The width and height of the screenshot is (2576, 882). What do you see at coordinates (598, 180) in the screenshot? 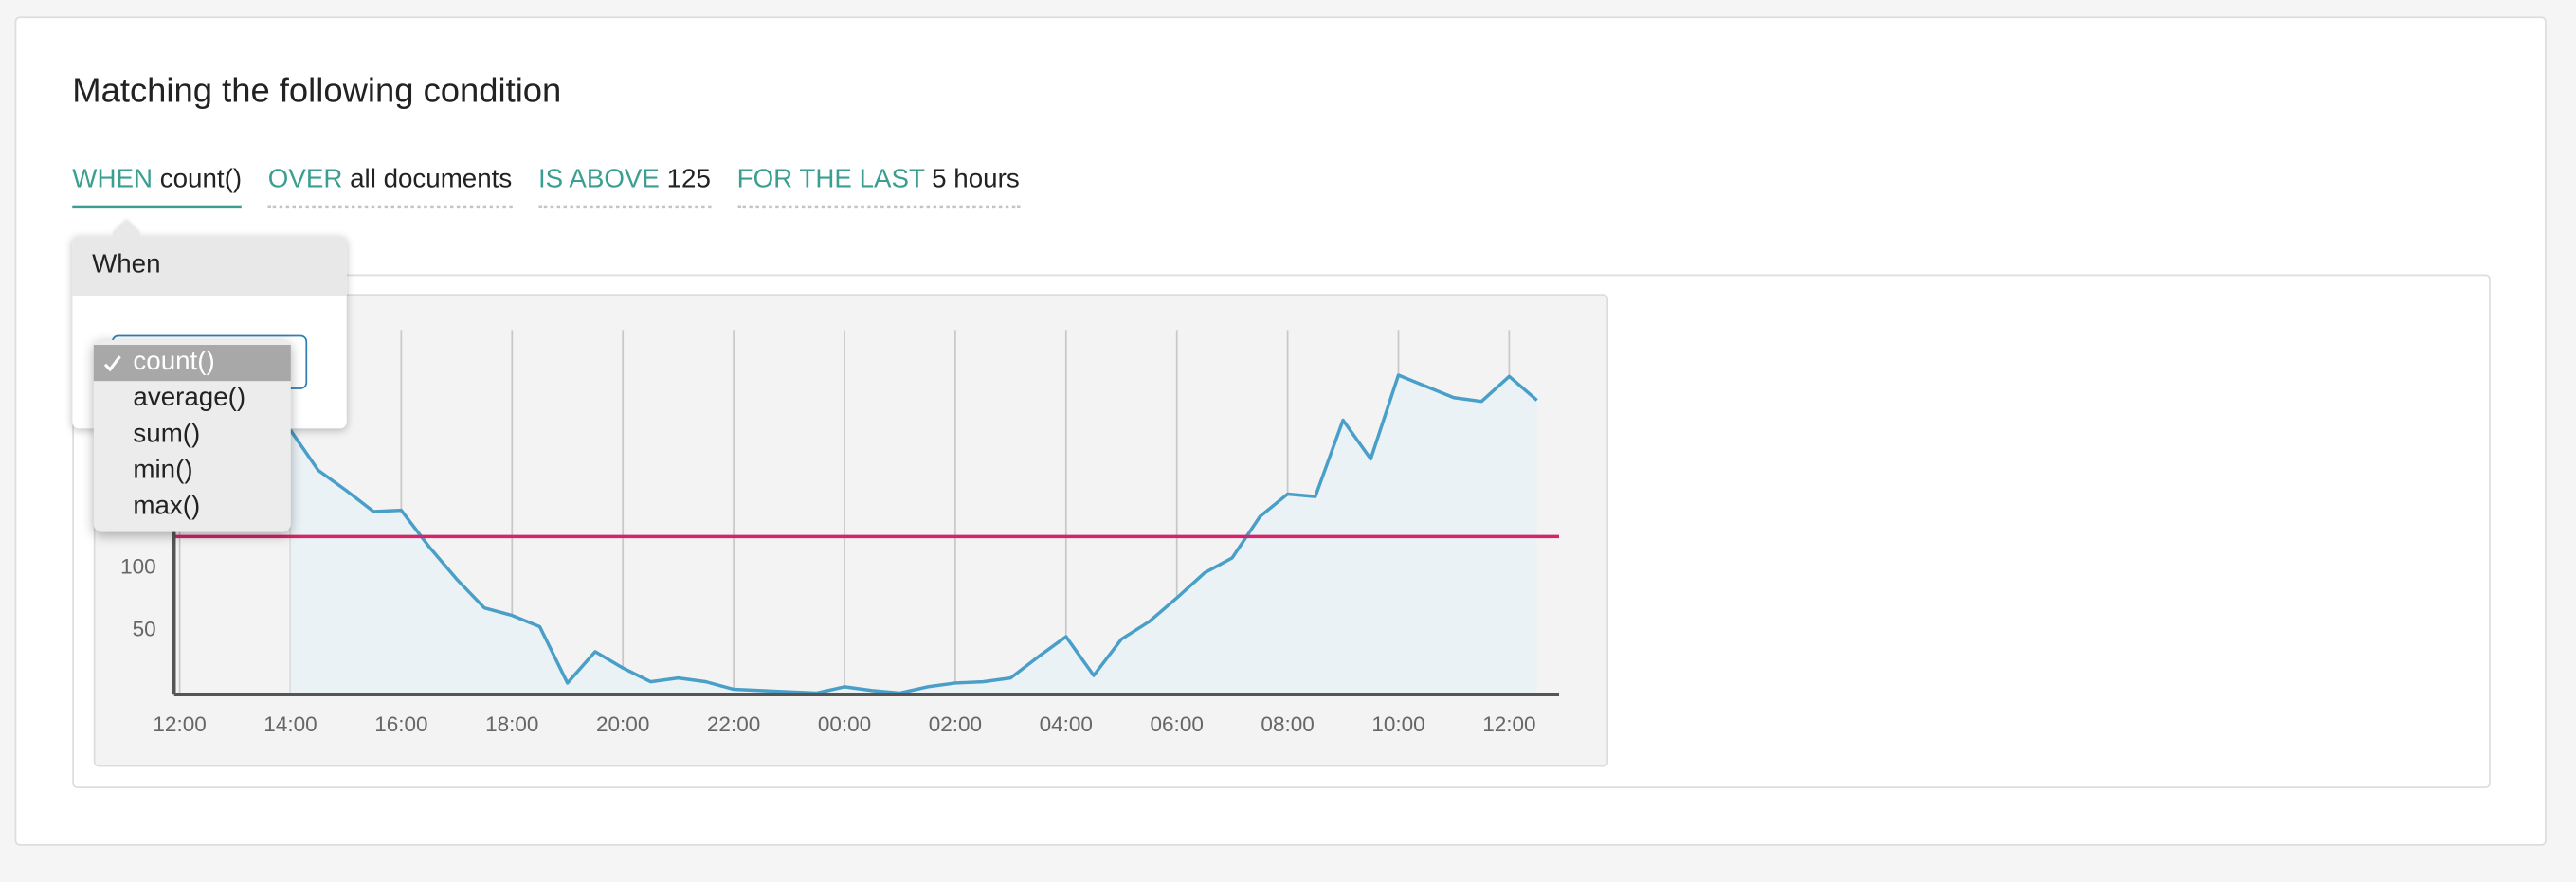
I see `keyword: IS ABOVE` at bounding box center [598, 180].